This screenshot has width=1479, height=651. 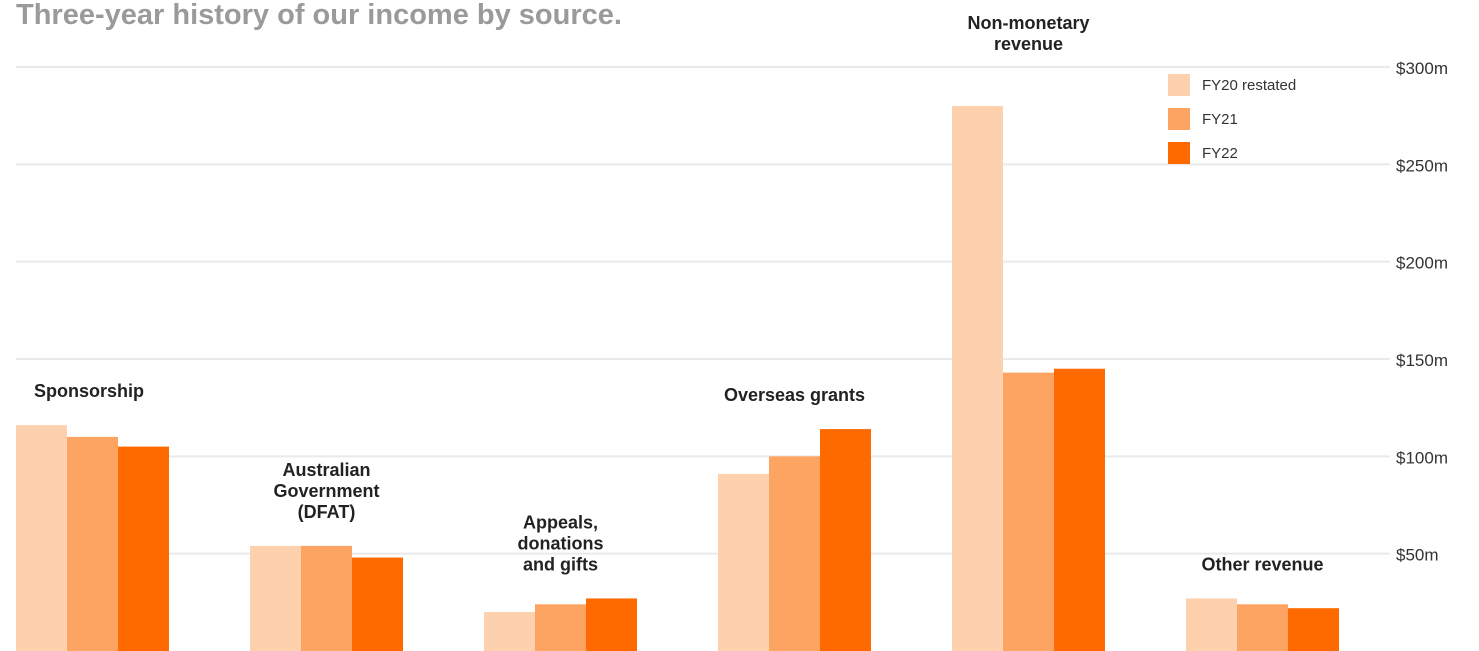 I want to click on y-tick-label: $150m, so click(x=1422, y=360).